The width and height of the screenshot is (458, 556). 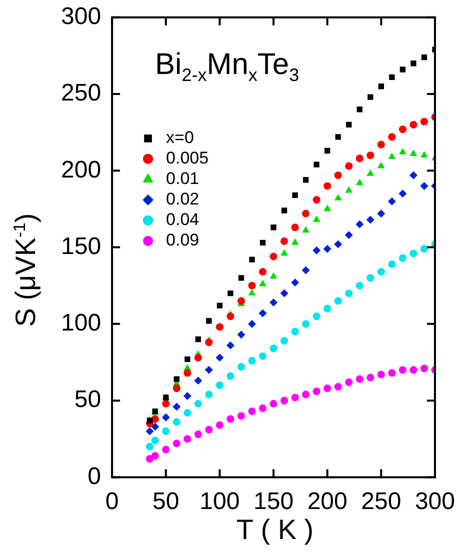 What do you see at coordinates (95, 476) in the screenshot?
I see `y-tick-label: 0` at bounding box center [95, 476].